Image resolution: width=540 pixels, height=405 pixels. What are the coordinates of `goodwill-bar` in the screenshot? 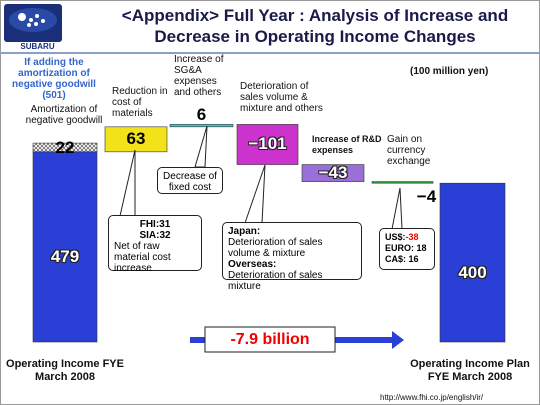 It's located at (65, 147).